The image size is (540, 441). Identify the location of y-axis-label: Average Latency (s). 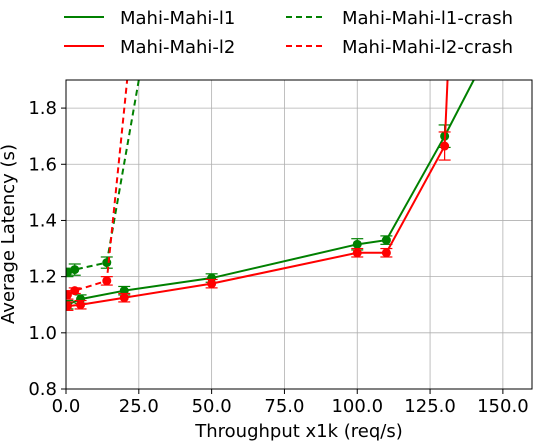
(9, 234).